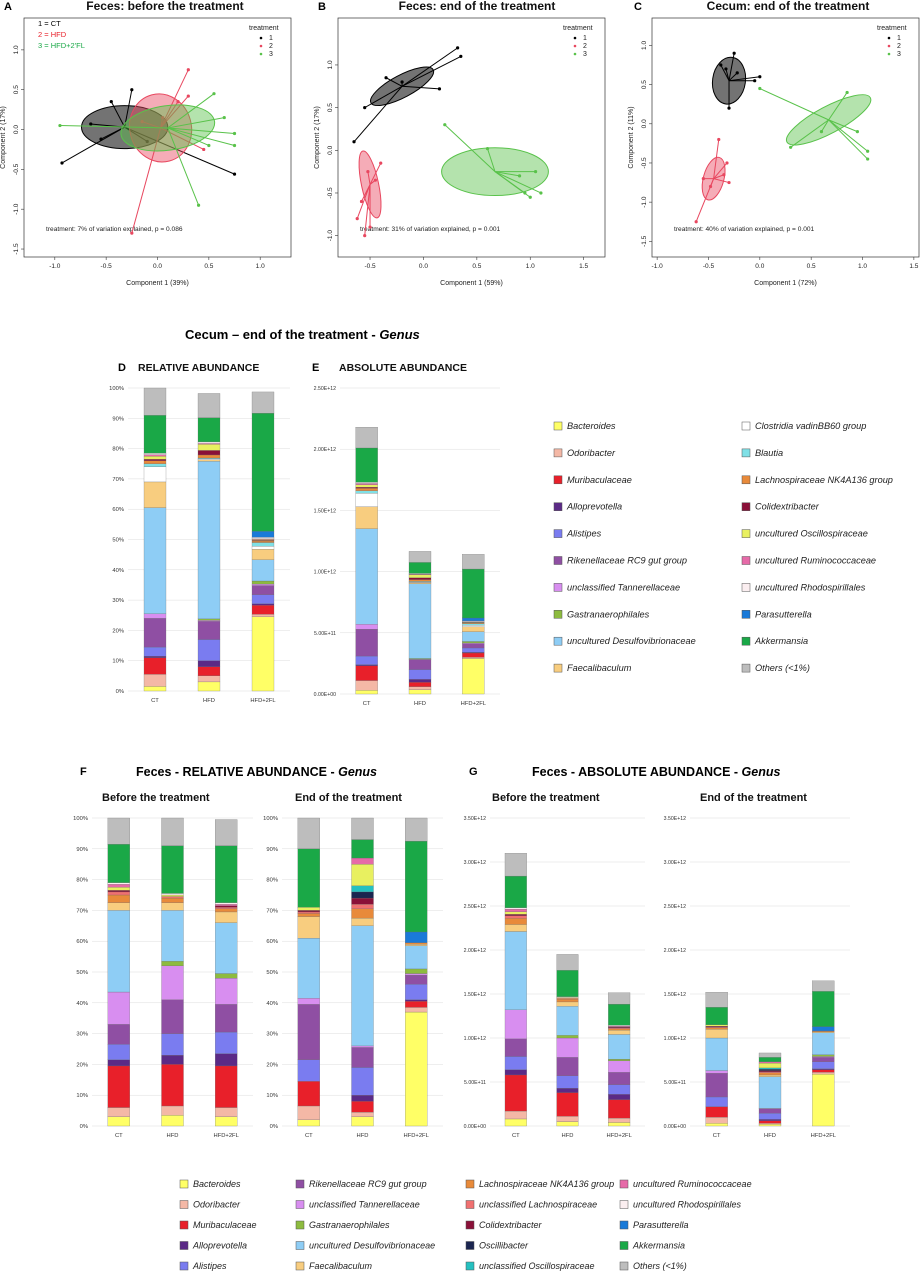 Image resolution: width=923 pixels, height=1280 pixels. Describe the element at coordinates (263, 701) in the screenshot. I see `x-category-label: HFD+2FL` at that location.